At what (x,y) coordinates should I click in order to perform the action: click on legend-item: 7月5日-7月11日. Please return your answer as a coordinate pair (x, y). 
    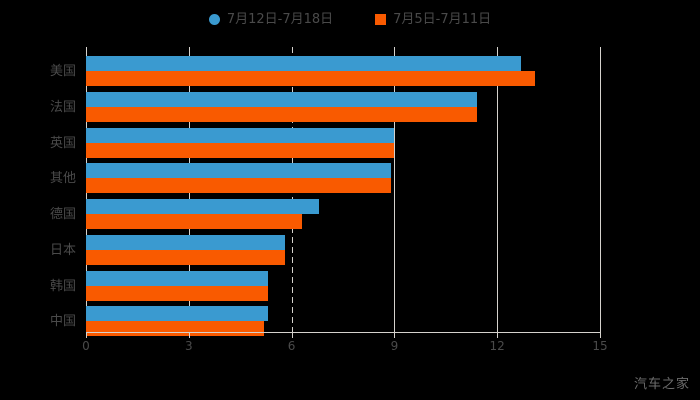
    Looking at the image, I should click on (433, 19).